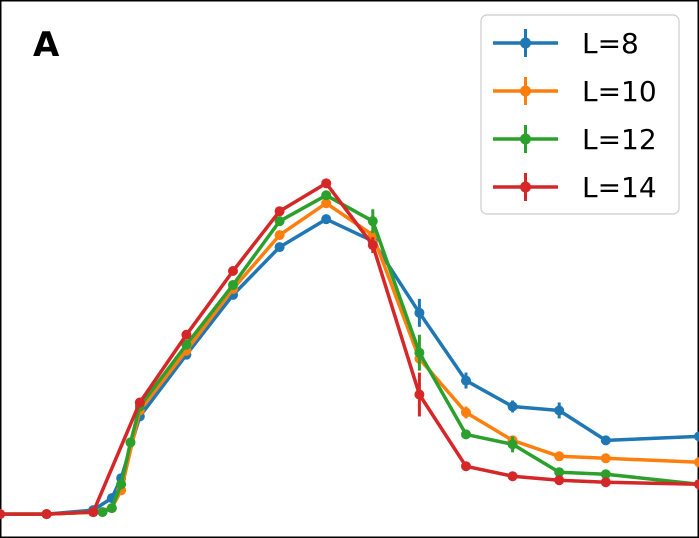 The image size is (699, 538). I want to click on legend-item: L=12, so click(575, 139).